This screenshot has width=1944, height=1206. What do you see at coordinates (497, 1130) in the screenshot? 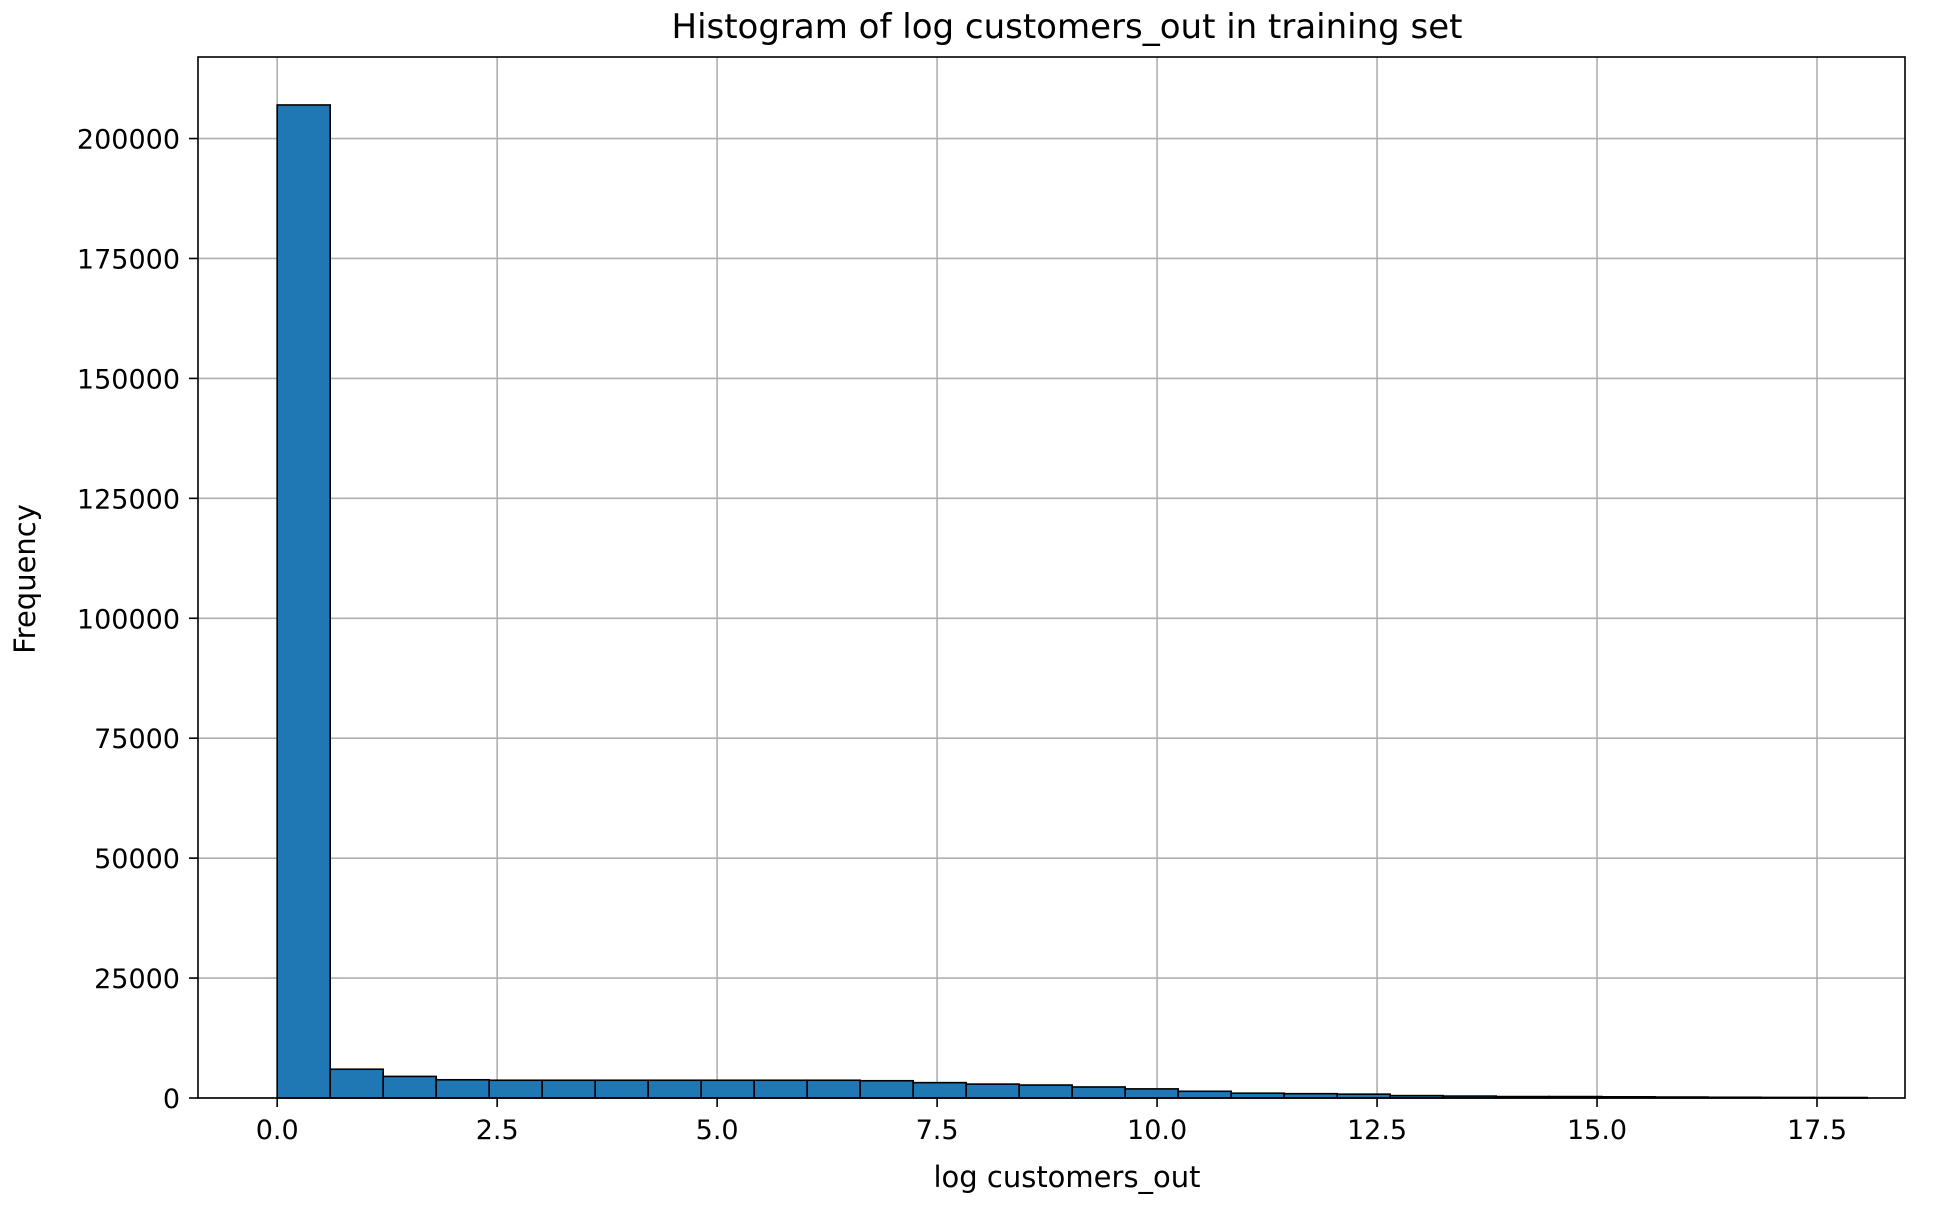
I see `x-tick-label: 2.5` at bounding box center [497, 1130].